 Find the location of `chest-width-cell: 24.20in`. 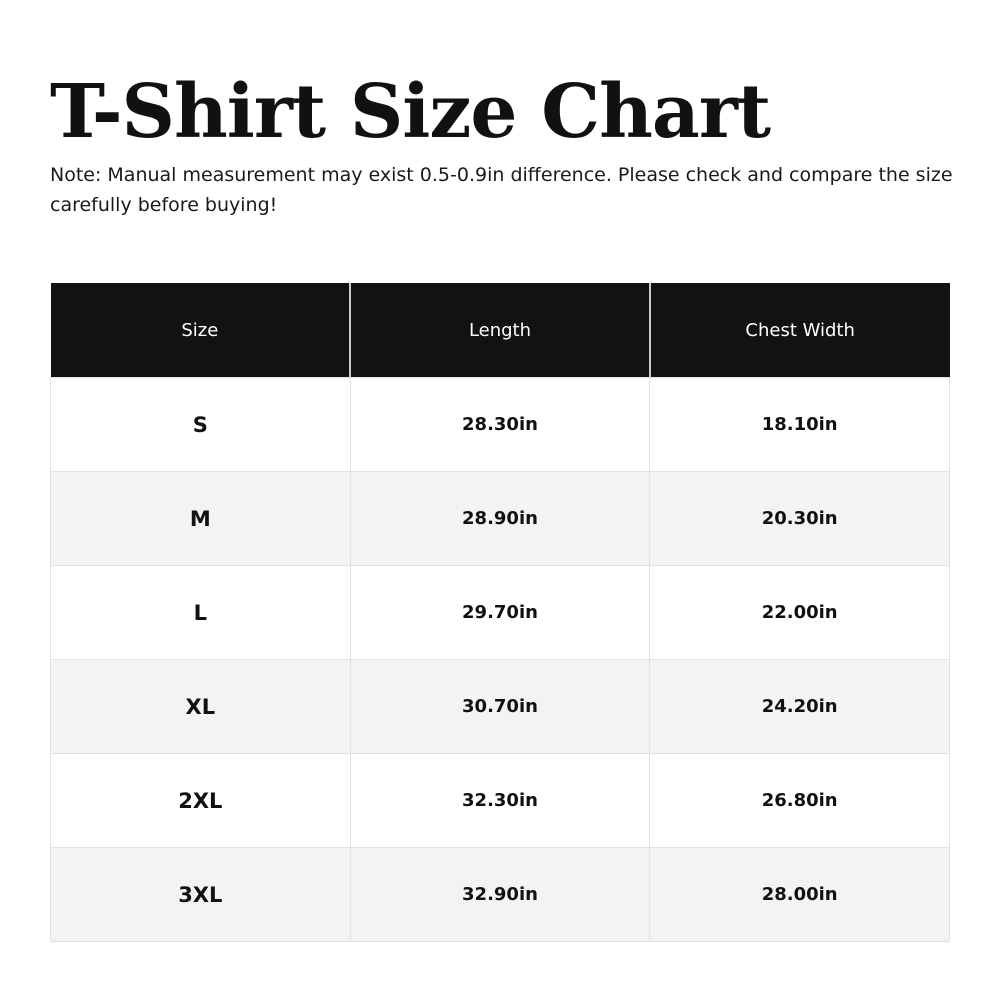

chest-width-cell: 24.20in is located at coordinates (799, 706).